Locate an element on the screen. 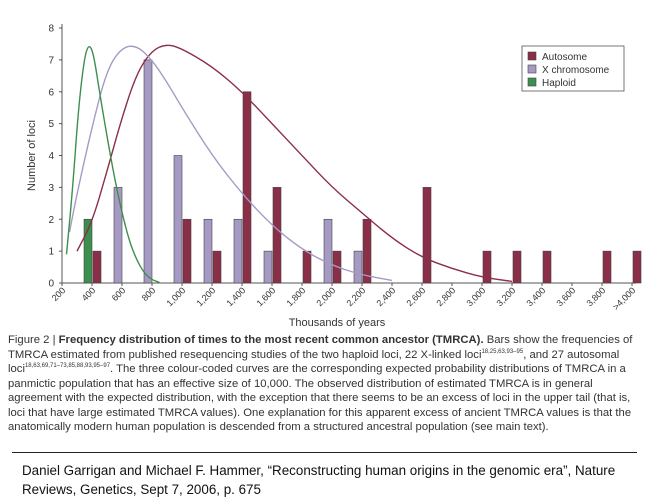 Image resolution: width=654 pixels, height=500 pixels. x-tick-label: 2,200 is located at coordinates (355, 296).